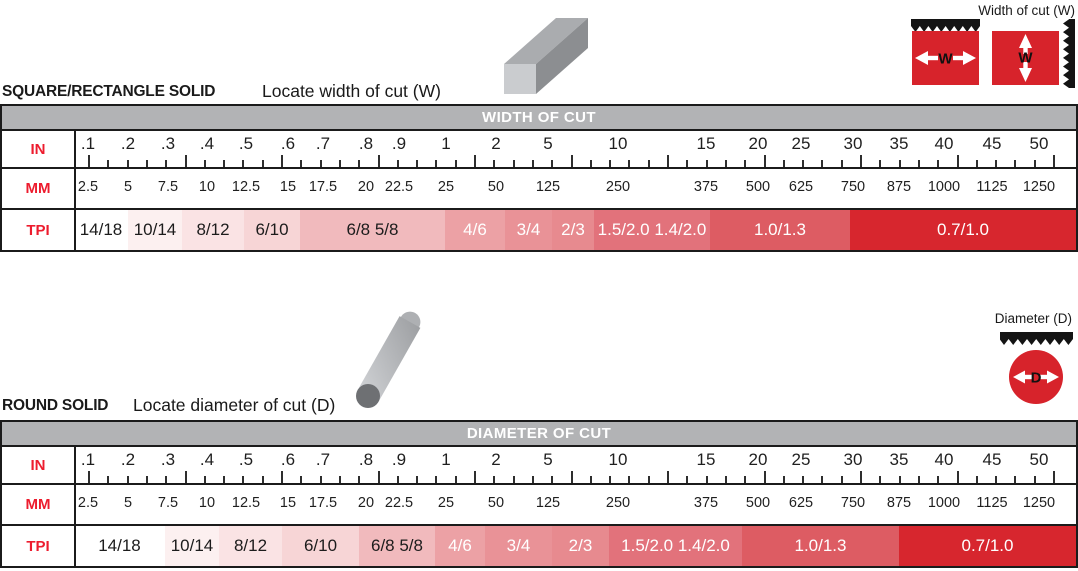 The image size is (1078, 571). What do you see at coordinates (945, 58) in the screenshot?
I see `width-horizontal-icon: W` at bounding box center [945, 58].